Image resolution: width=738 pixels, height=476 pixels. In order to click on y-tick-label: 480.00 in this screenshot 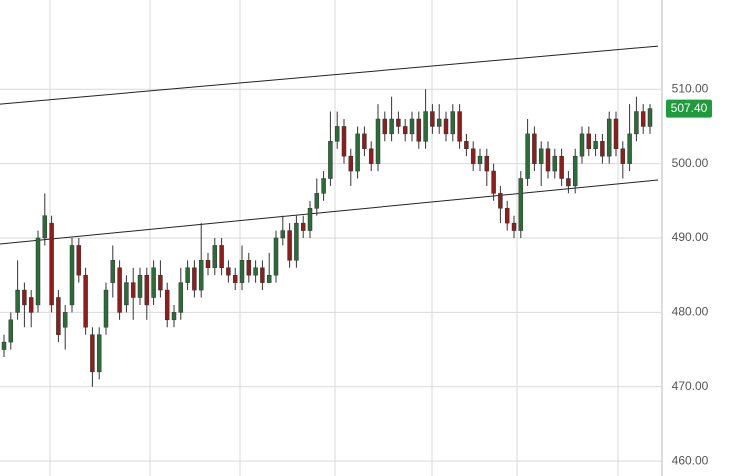, I will do `click(690, 312)`.